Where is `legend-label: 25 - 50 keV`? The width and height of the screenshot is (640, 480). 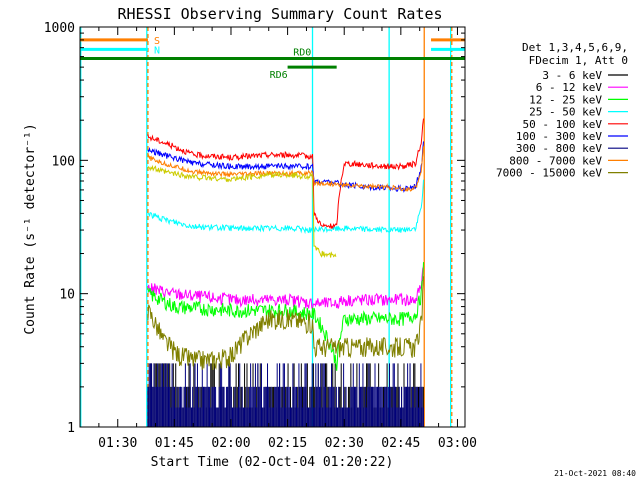 legend-label: 25 - 50 keV is located at coordinates (565, 112).